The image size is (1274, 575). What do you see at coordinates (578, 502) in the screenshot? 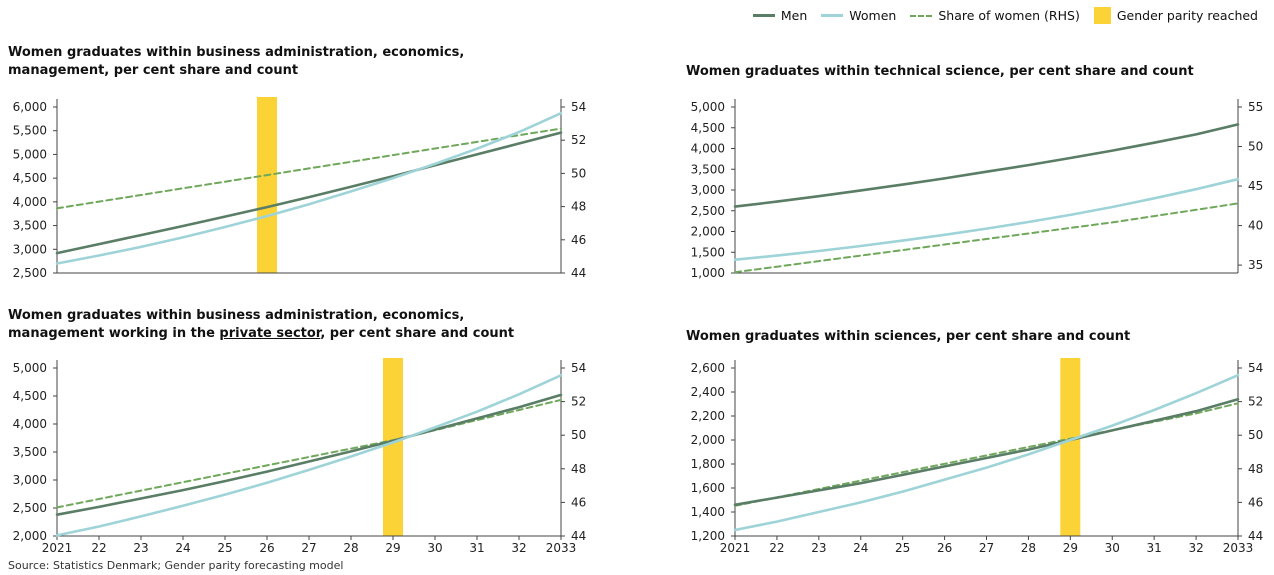
I see `chart2-y-right-tick-label: 46` at bounding box center [578, 502].